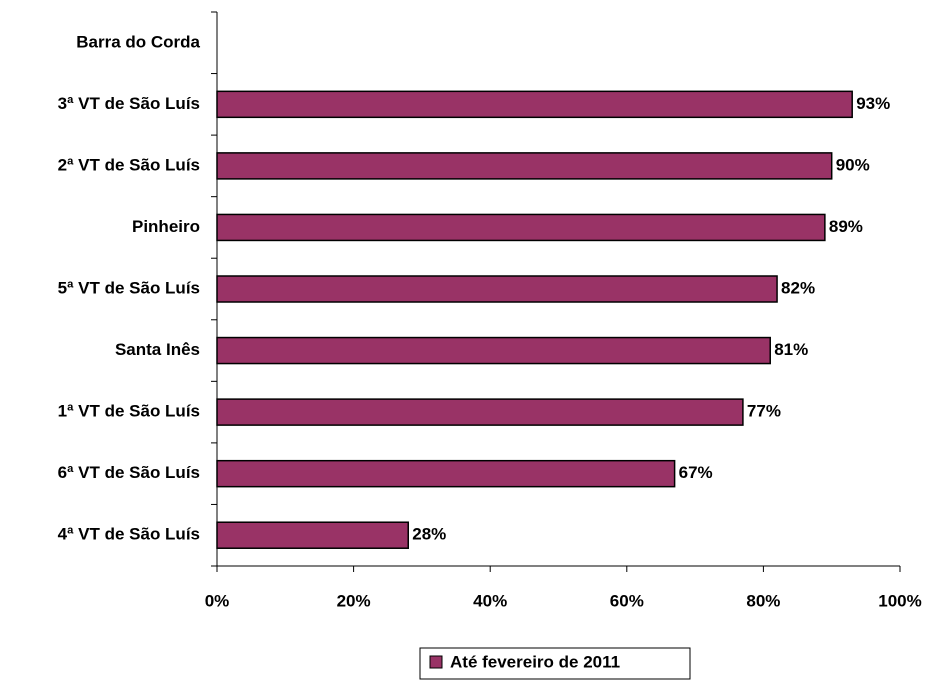 Image resolution: width=931 pixels, height=680 pixels. What do you see at coordinates (846, 226) in the screenshot?
I see `value-label: 89%` at bounding box center [846, 226].